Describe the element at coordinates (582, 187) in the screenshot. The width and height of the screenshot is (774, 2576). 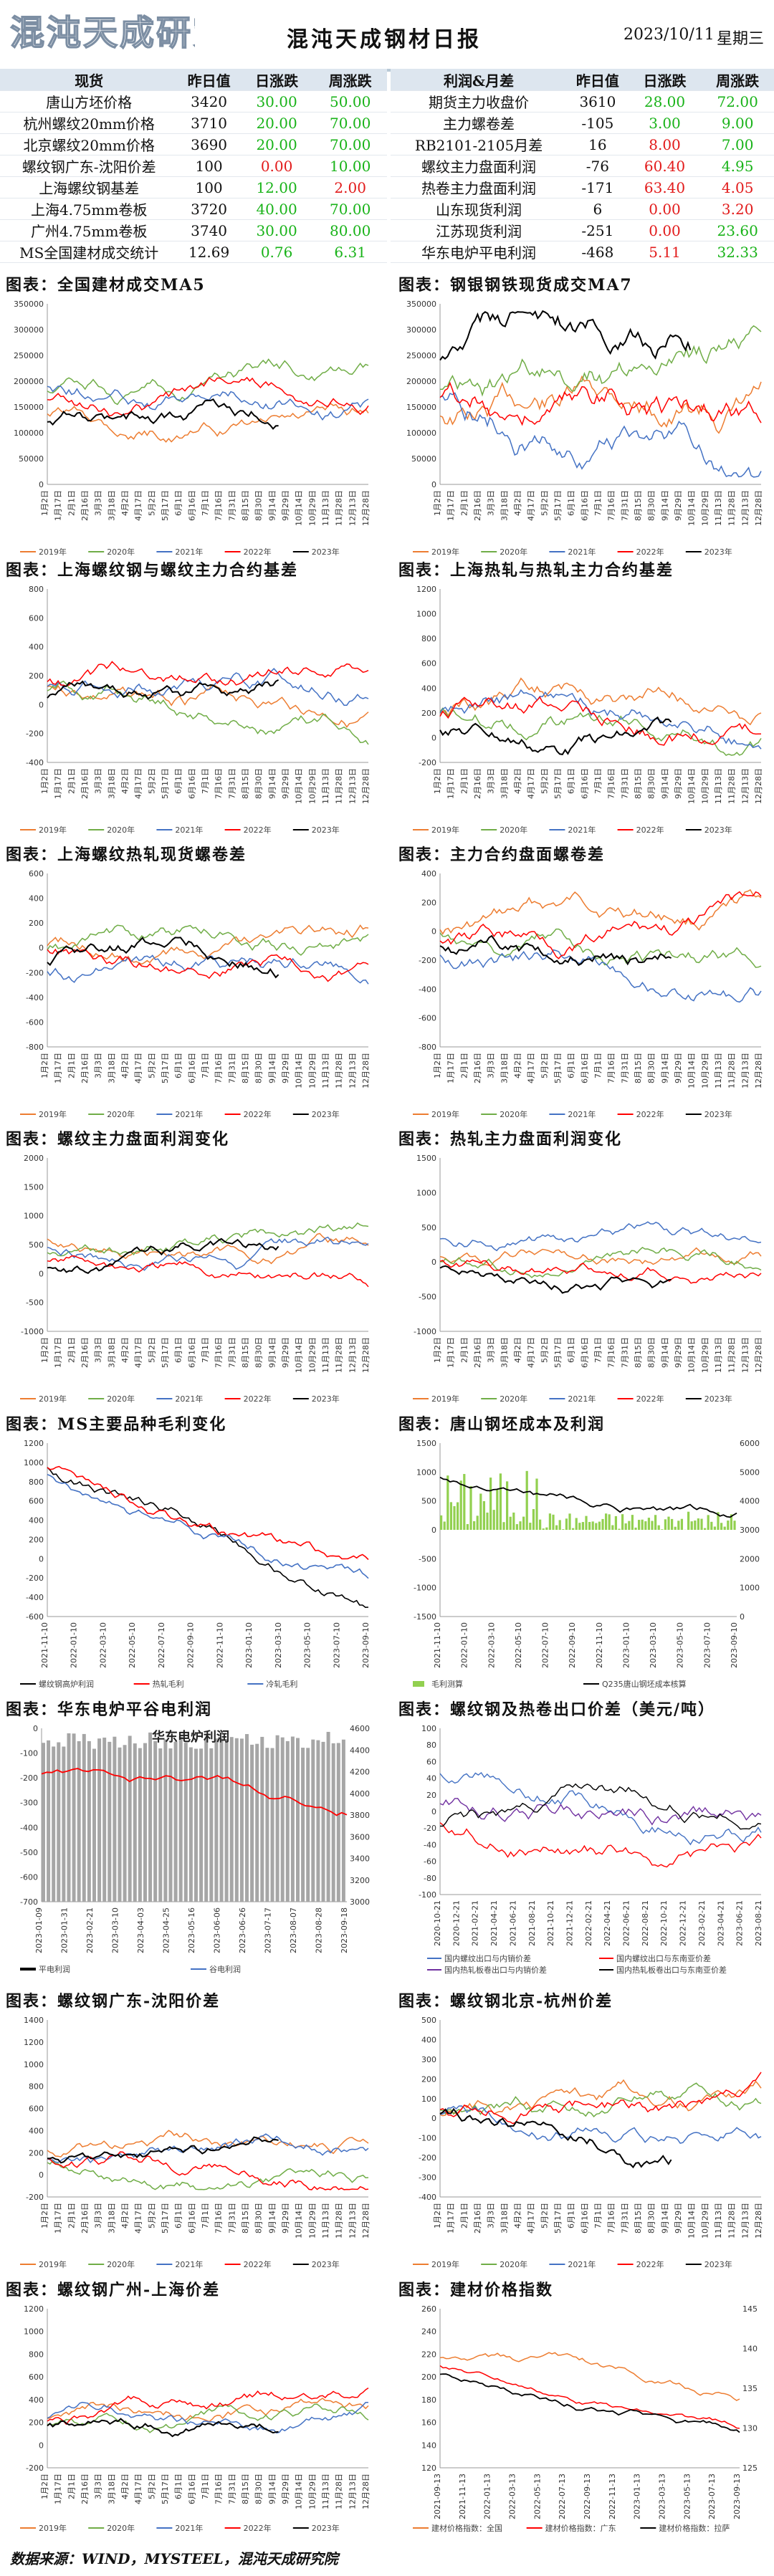
I see `profit-row: 热卷主力盘面利润 -171 63.40 4.05` at that location.